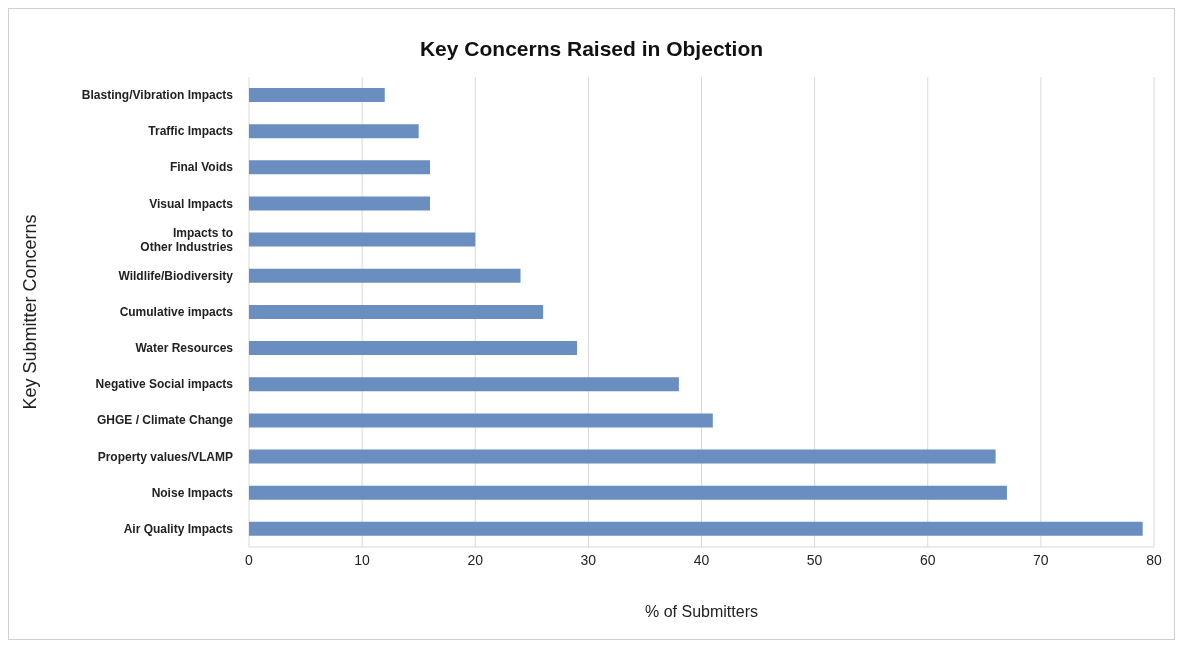  What do you see at coordinates (475, 559) in the screenshot?
I see `x-tick-label: 20` at bounding box center [475, 559].